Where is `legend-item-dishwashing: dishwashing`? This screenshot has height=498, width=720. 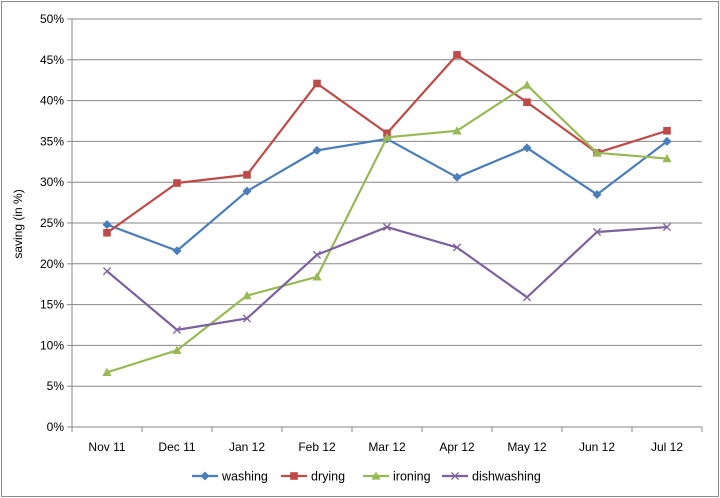 legend-item-dishwashing: dishwashing is located at coordinates (491, 477).